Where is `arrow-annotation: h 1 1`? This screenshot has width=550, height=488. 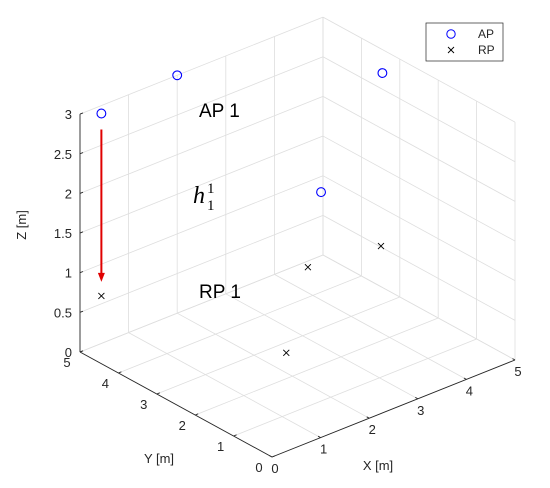
arrow-annotation: h 1 1 is located at coordinates (156, 205).